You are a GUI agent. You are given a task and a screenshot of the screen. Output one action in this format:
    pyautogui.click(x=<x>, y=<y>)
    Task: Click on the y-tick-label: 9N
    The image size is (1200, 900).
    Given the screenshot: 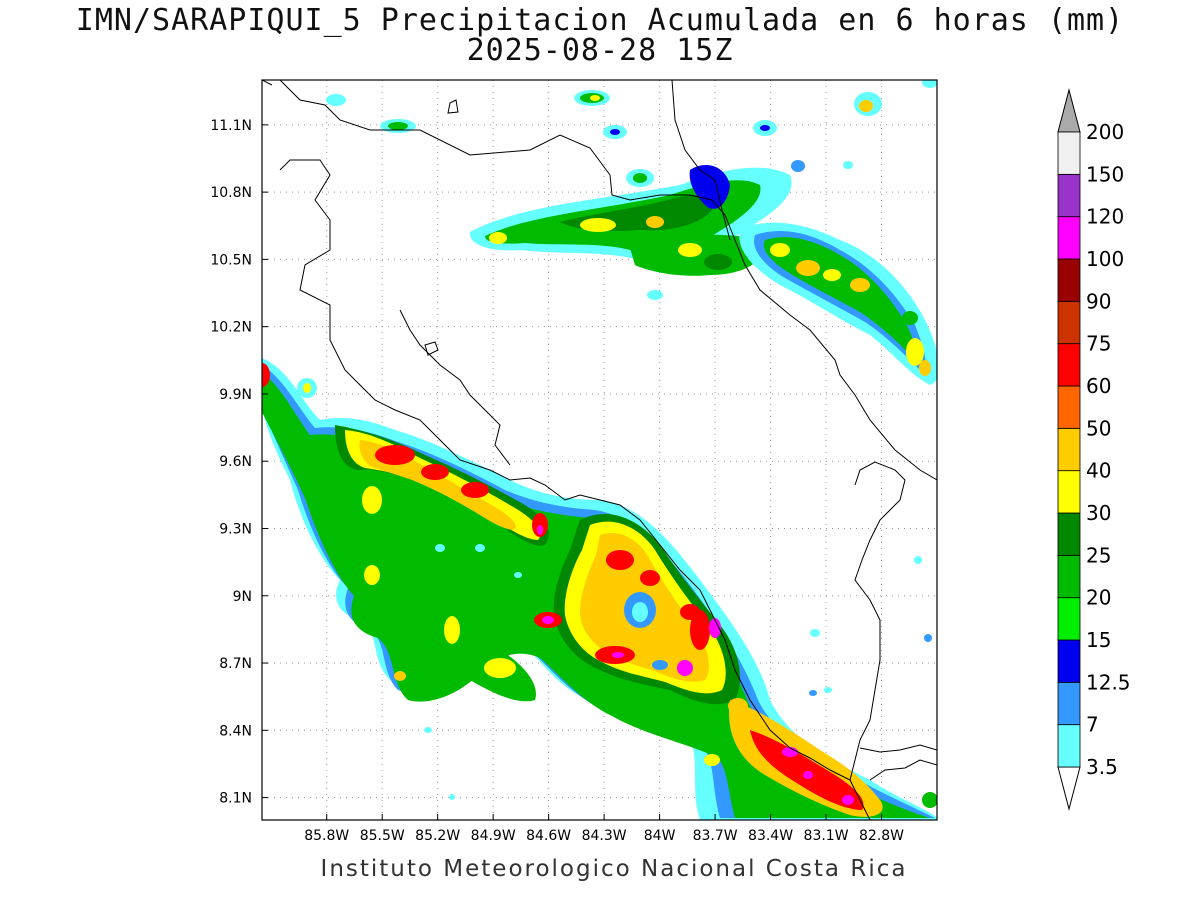 What is the action you would take?
    pyautogui.click(x=242, y=597)
    